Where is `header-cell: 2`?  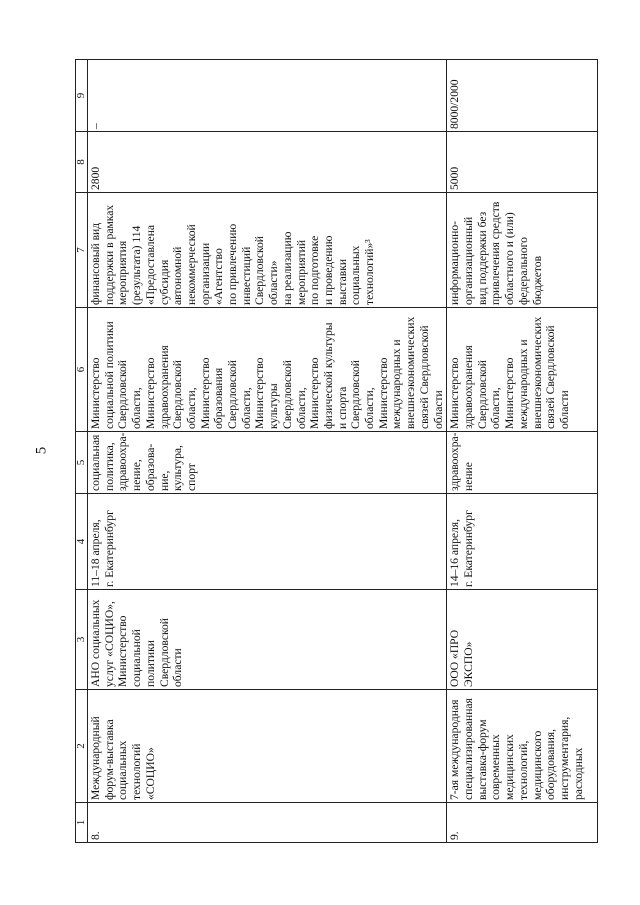
header-cell: 2 is located at coordinates (81, 746).